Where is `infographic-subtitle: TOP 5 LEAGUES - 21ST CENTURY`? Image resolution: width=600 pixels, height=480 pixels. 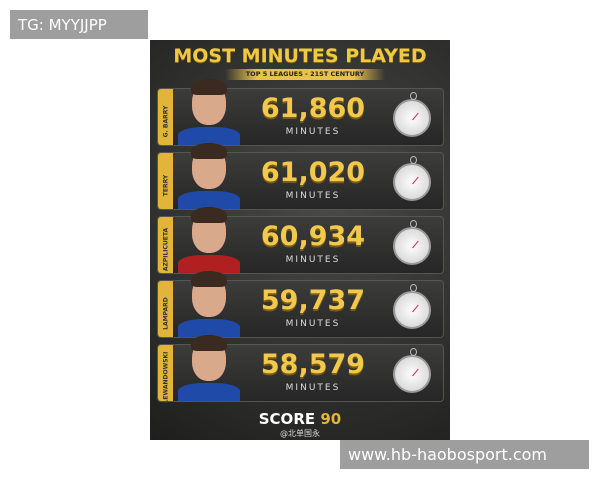 infographic-subtitle: TOP 5 LEAGUES - 21ST CENTURY is located at coordinates (305, 74).